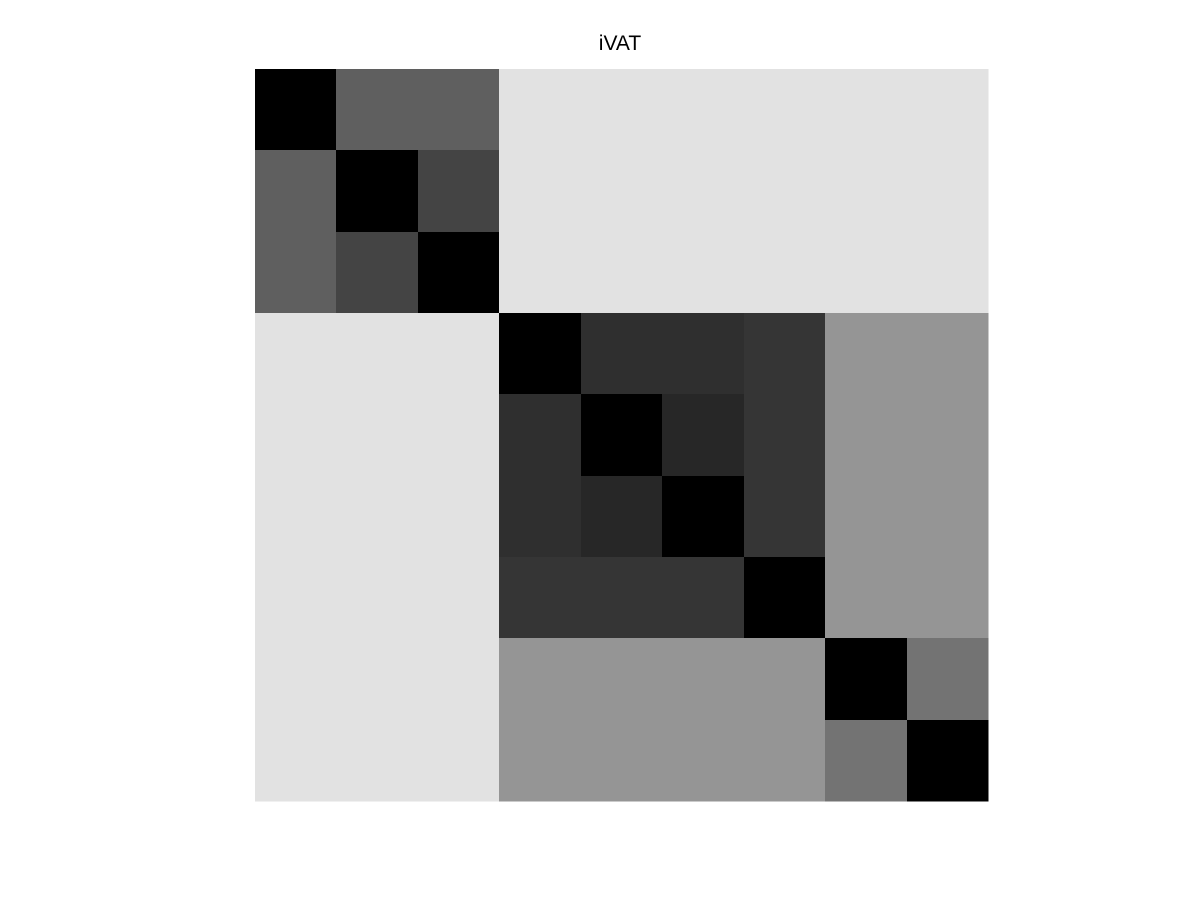 This screenshot has width=1200, height=900. I want to click on heatmap-cell-r1-c5, so click(622, 110).